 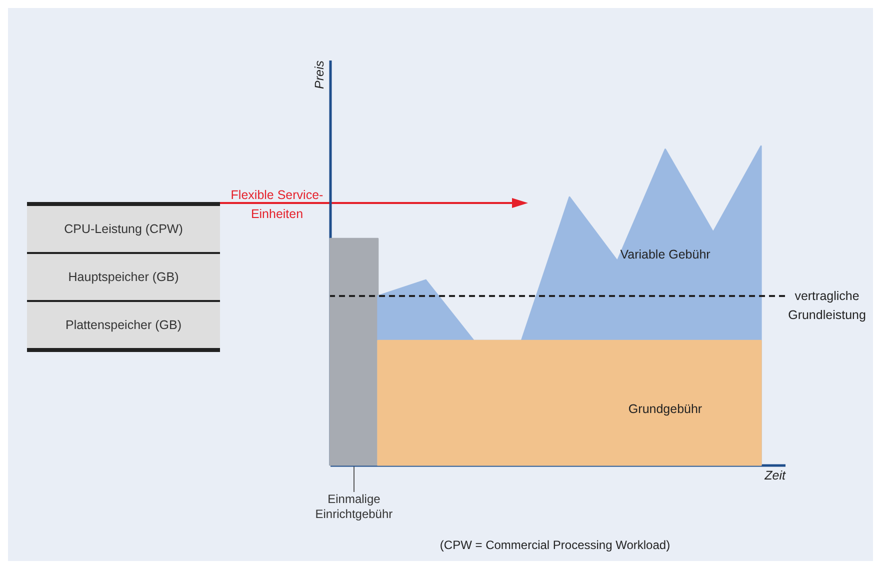 I want to click on text: (CPW = Commercial Processing Workload), so click(x=555, y=545).